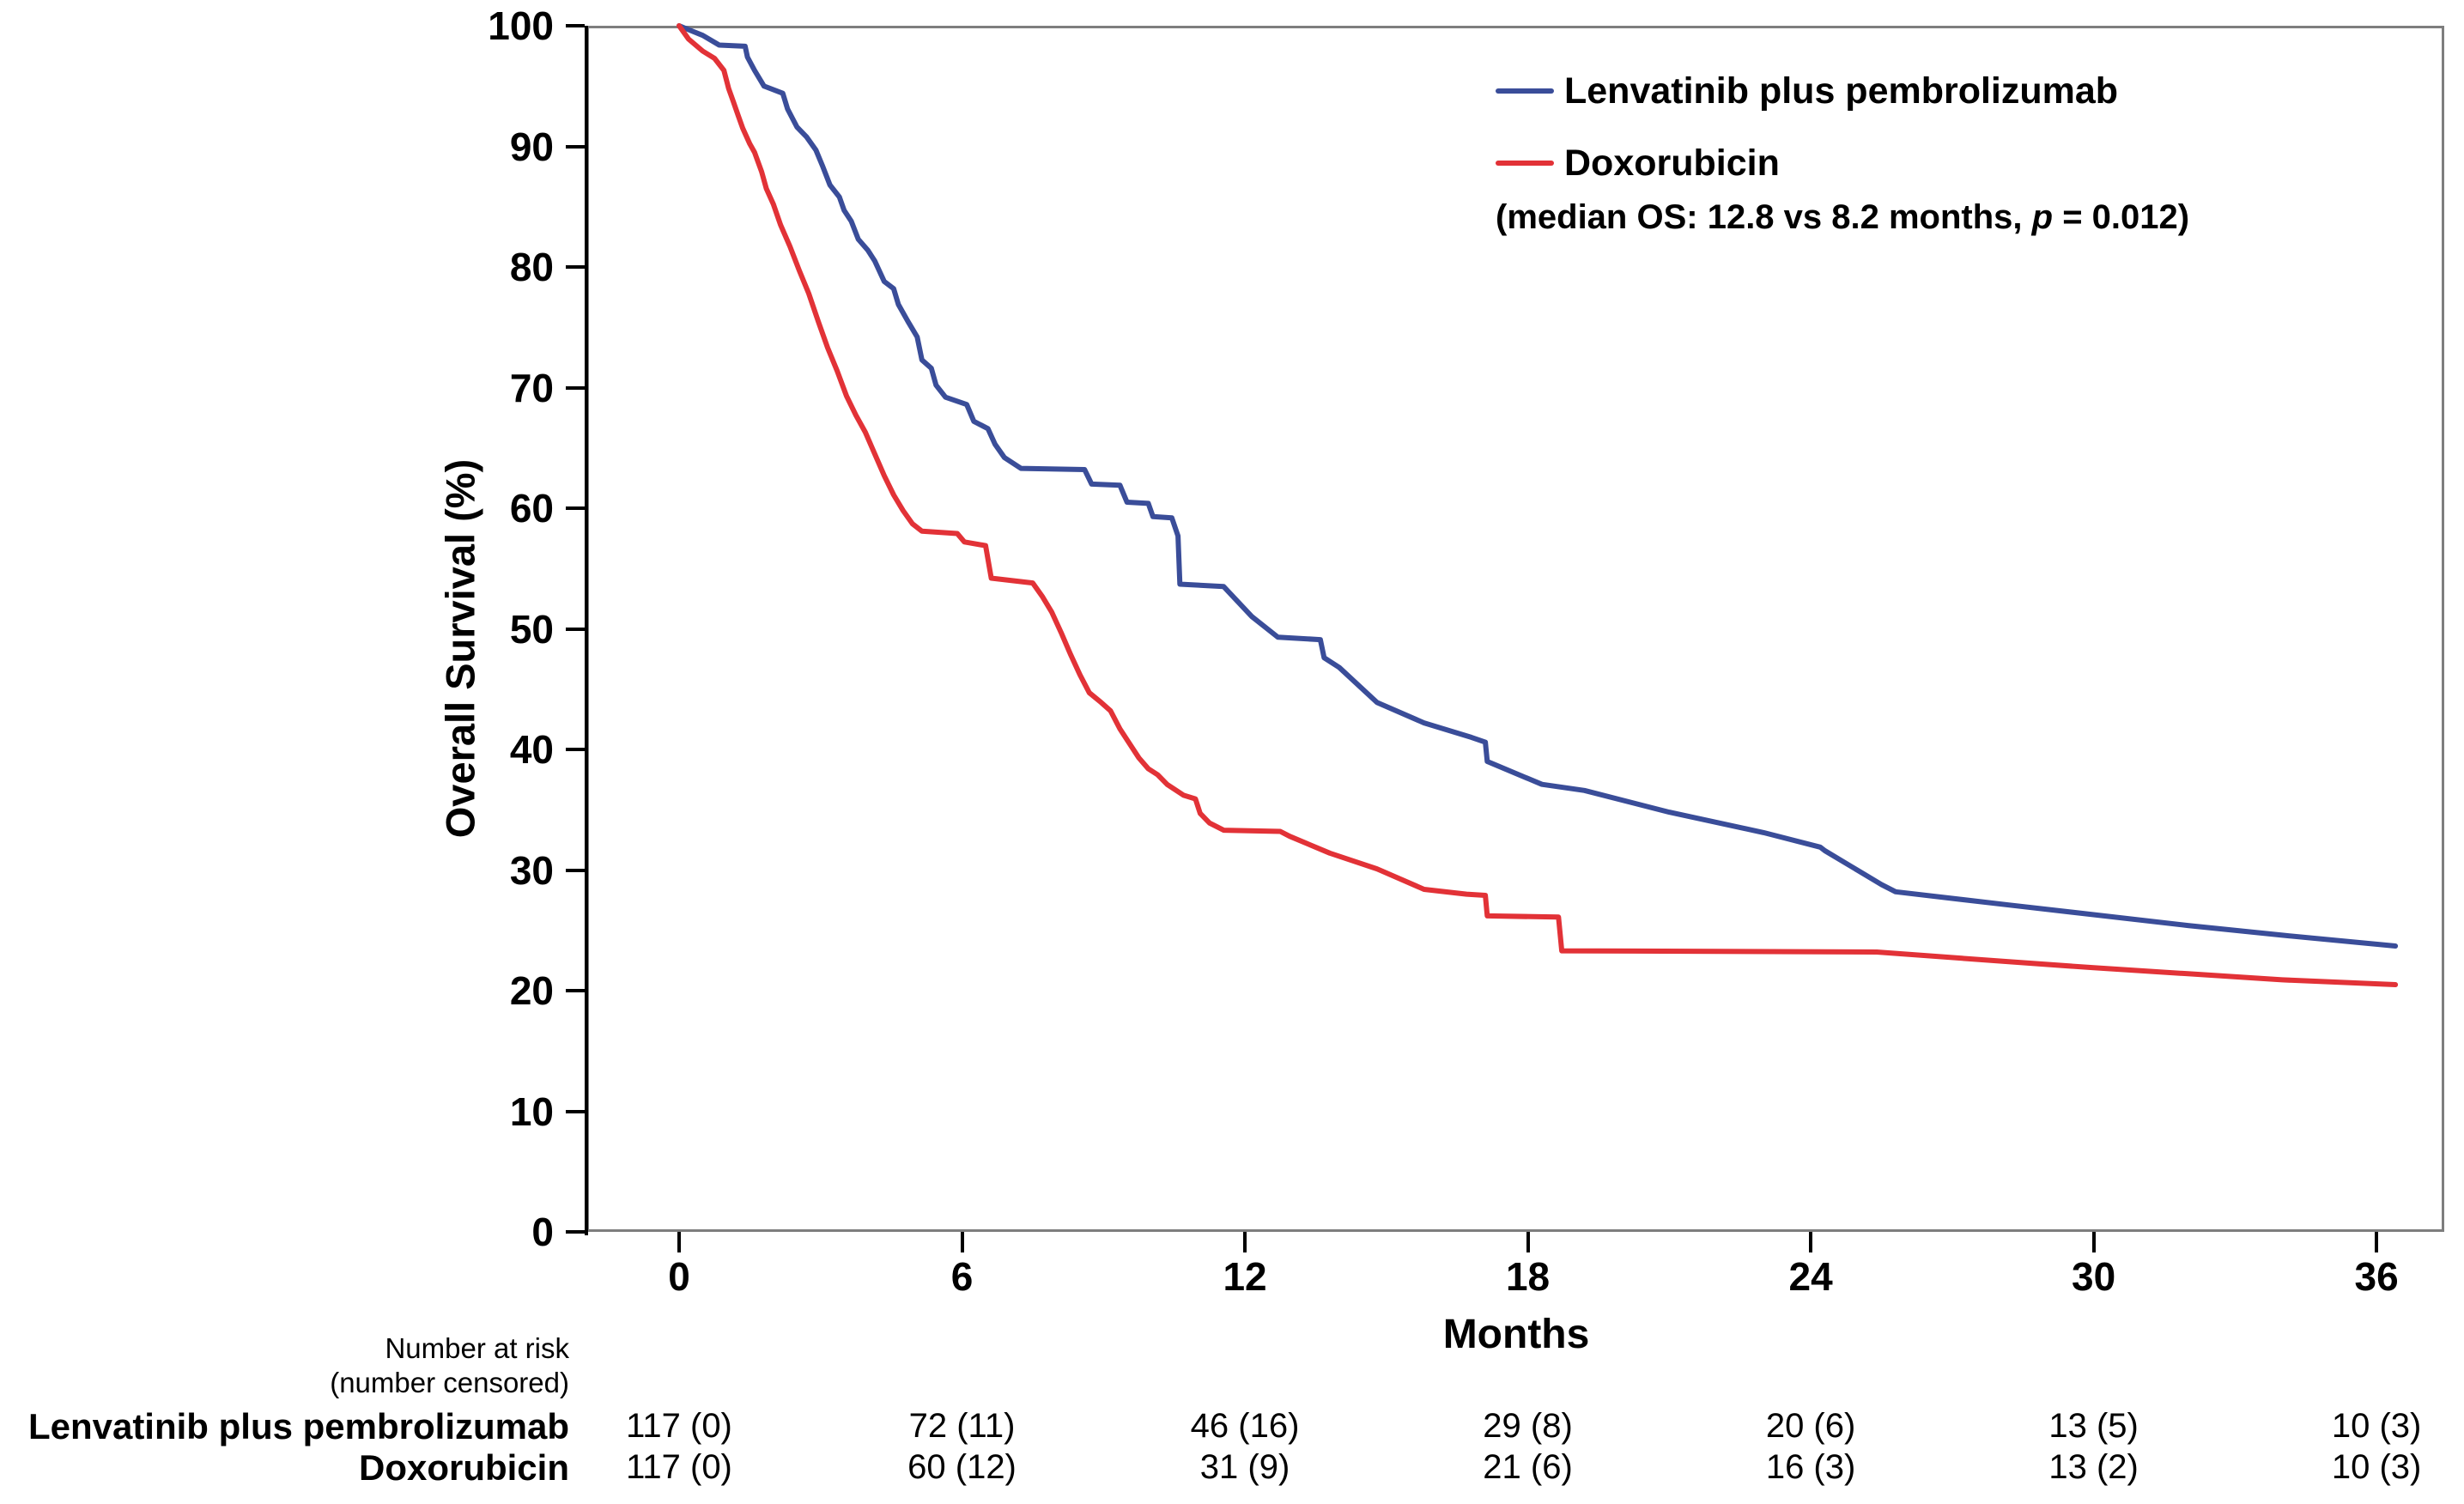  I want to click on y-tick-label-20: 20, so click(531, 991).